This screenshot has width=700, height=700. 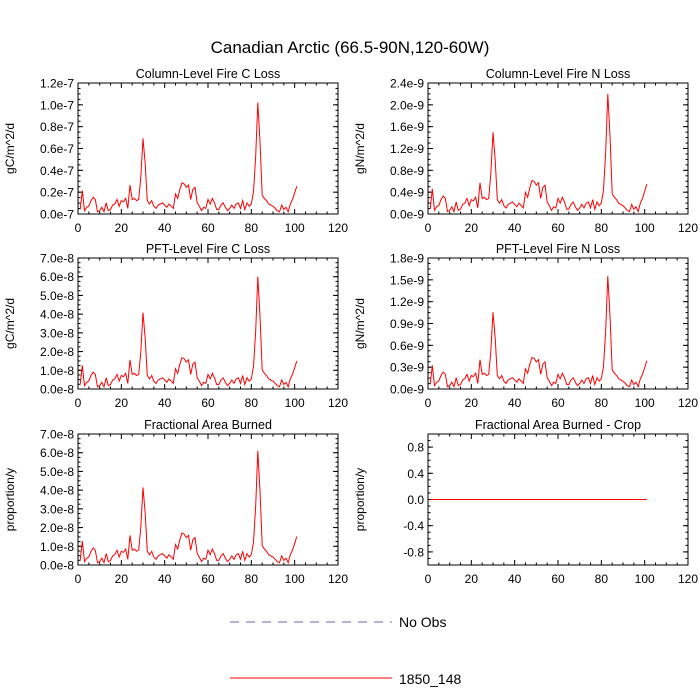 I want to click on legend: No Obs 1850_148, so click(x=346, y=650).